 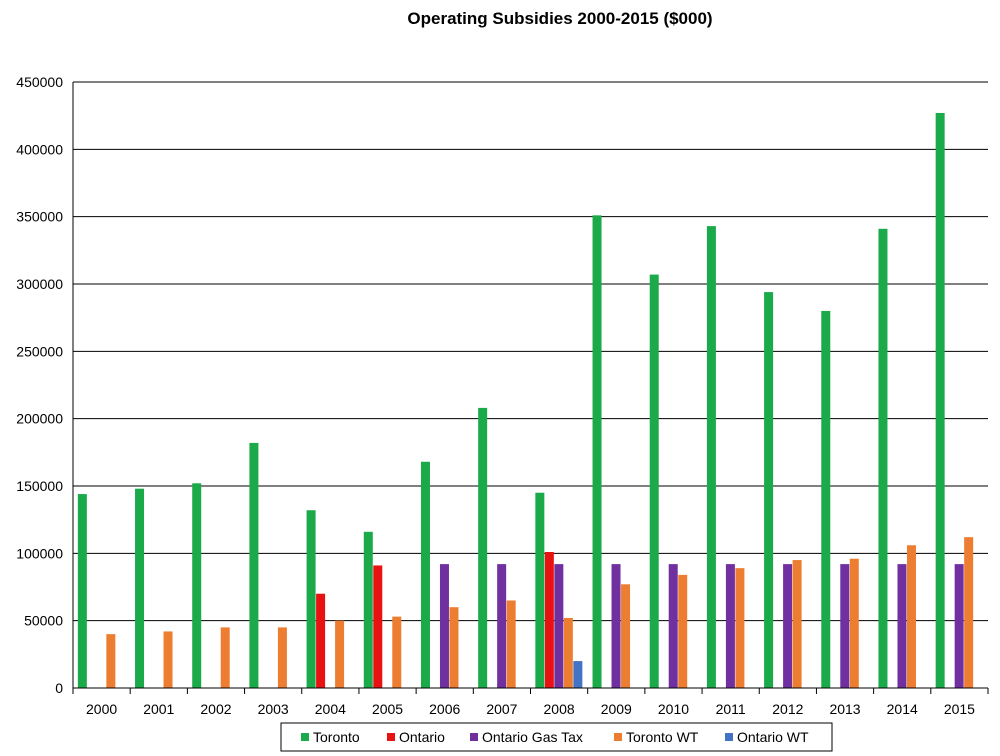 What do you see at coordinates (502, 626) in the screenshot?
I see `bar-ontario-gas-tax-2007` at bounding box center [502, 626].